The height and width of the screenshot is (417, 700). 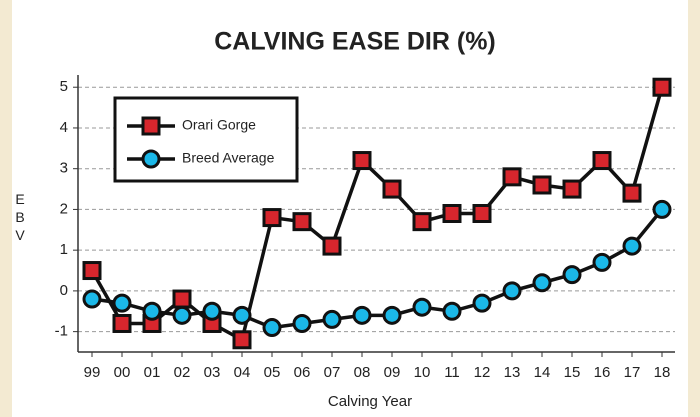 I want to click on x-tick-label: 01, so click(x=152, y=372).